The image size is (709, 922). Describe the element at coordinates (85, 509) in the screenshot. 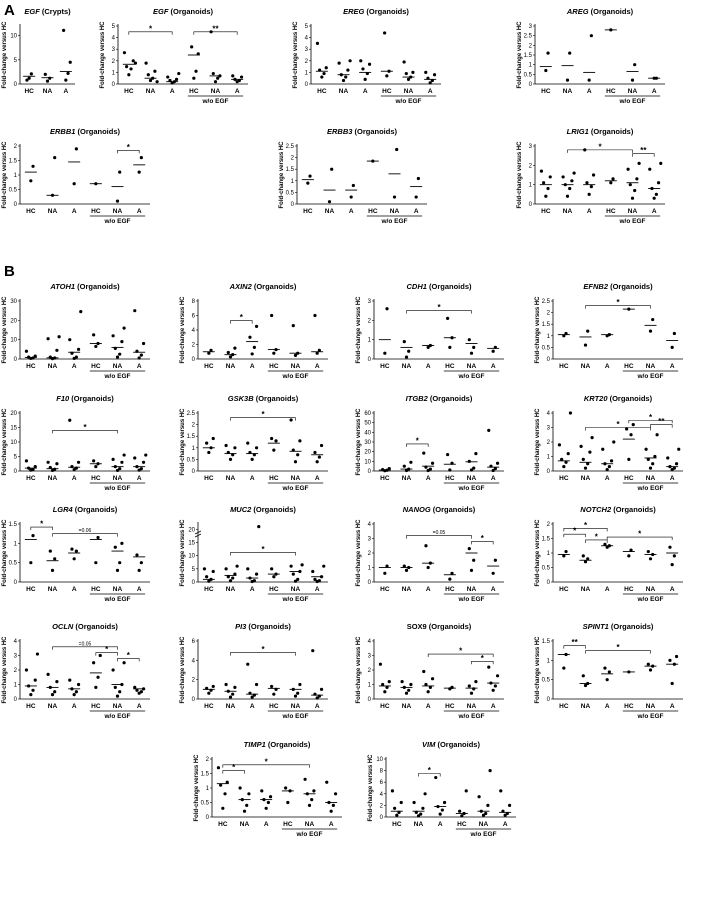

I see `chart-title: LGR4 (Organoids)` at that location.